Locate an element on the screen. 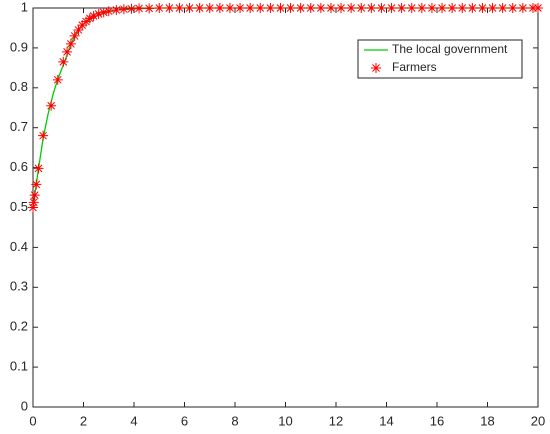 The width and height of the screenshot is (550, 434). y-tick-label: 0.3 is located at coordinates (19, 286).